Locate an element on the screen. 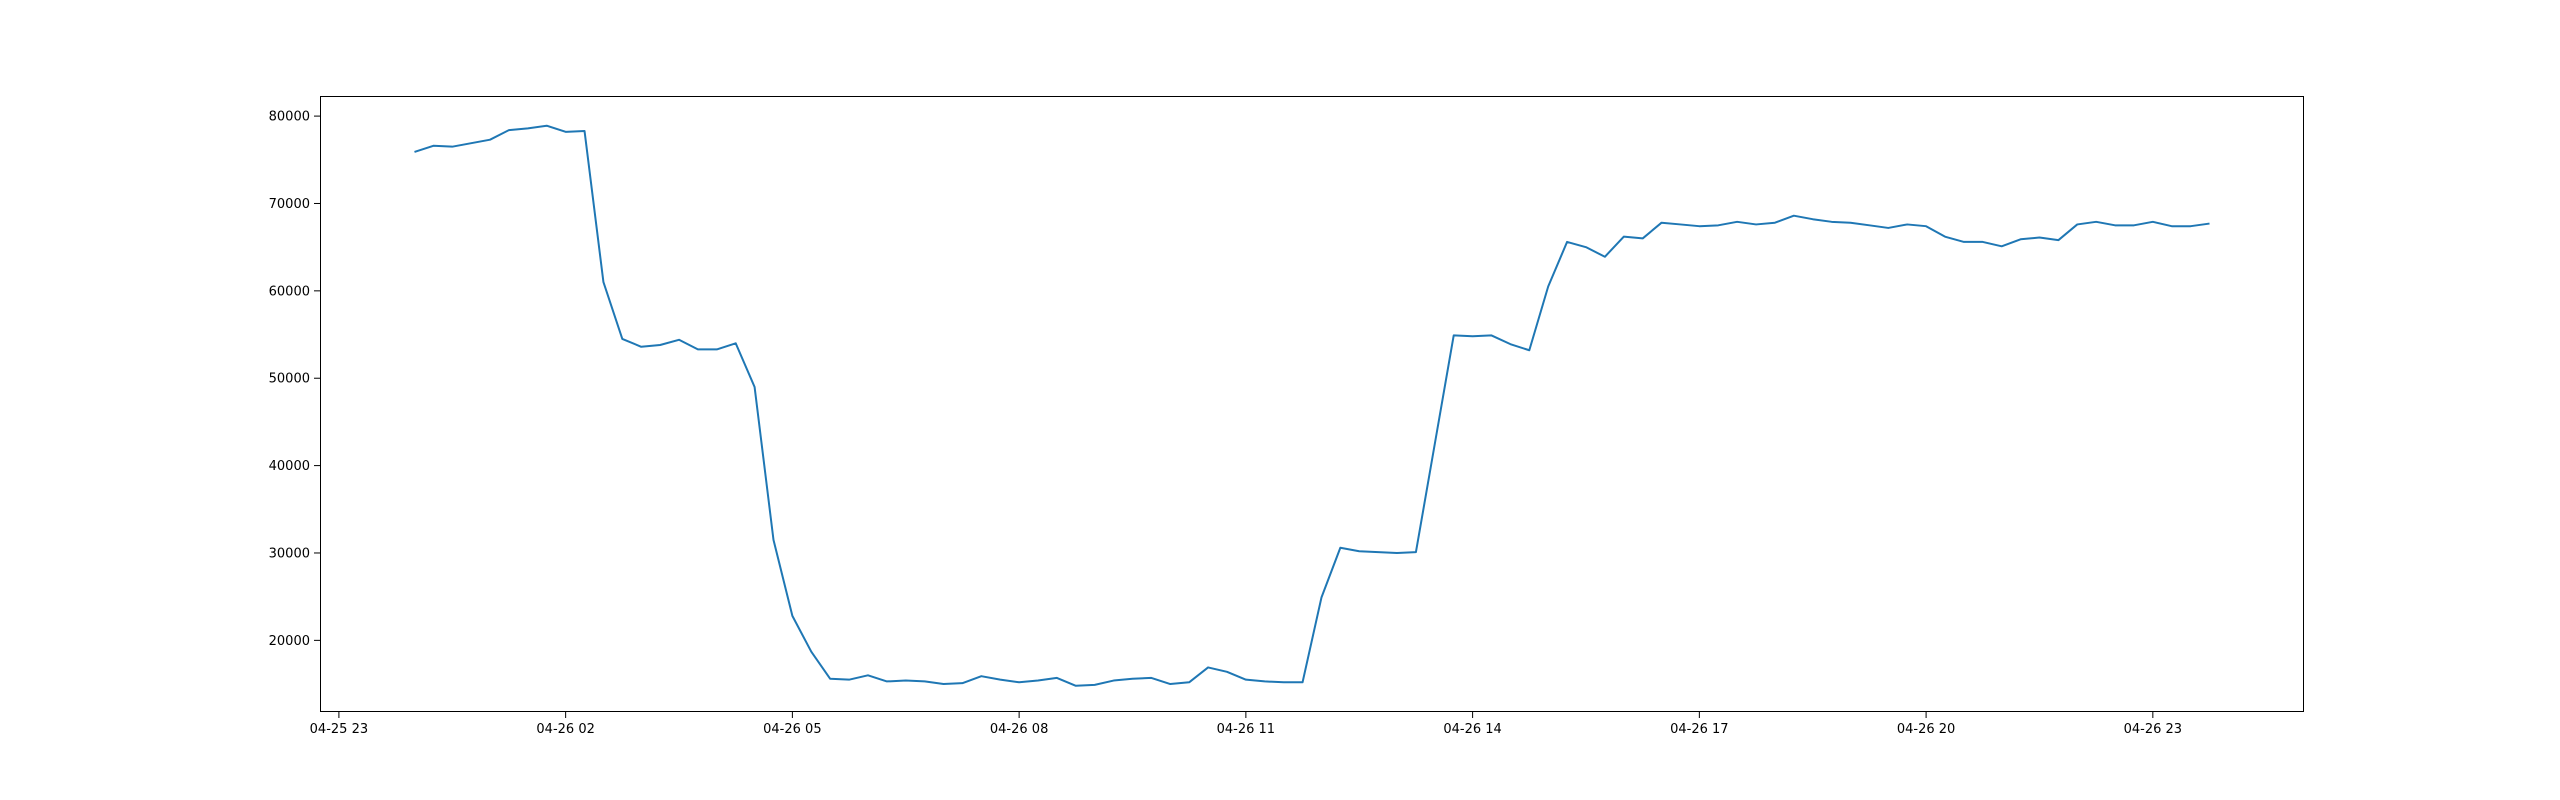 Image resolution: width=2560 pixels, height=800 pixels. x-tick-label: 04-26 20 is located at coordinates (1926, 729).